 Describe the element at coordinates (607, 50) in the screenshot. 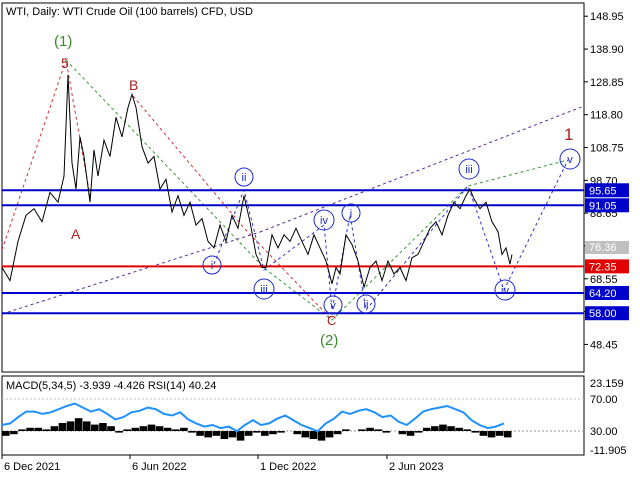

I see `y-tick-label: 138.90` at that location.